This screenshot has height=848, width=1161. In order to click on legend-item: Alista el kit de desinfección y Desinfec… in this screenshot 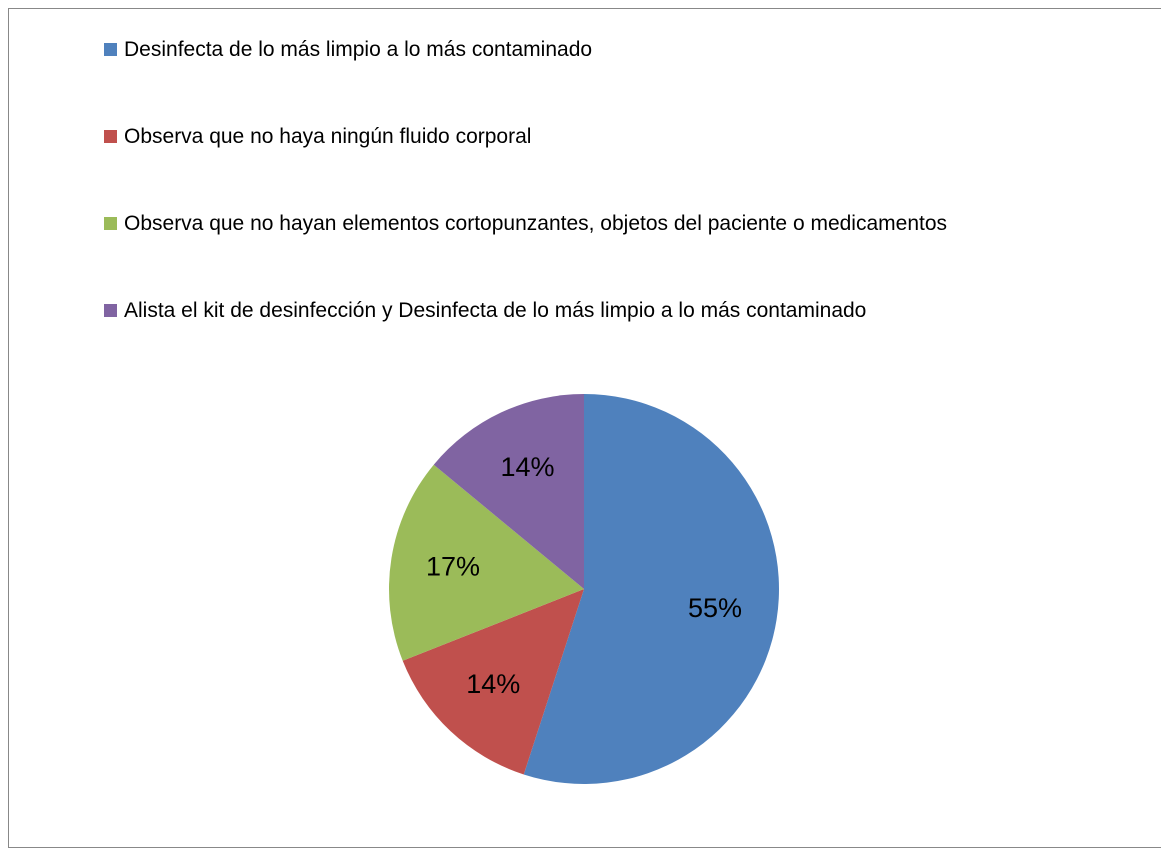, I will do `click(554, 338)`.